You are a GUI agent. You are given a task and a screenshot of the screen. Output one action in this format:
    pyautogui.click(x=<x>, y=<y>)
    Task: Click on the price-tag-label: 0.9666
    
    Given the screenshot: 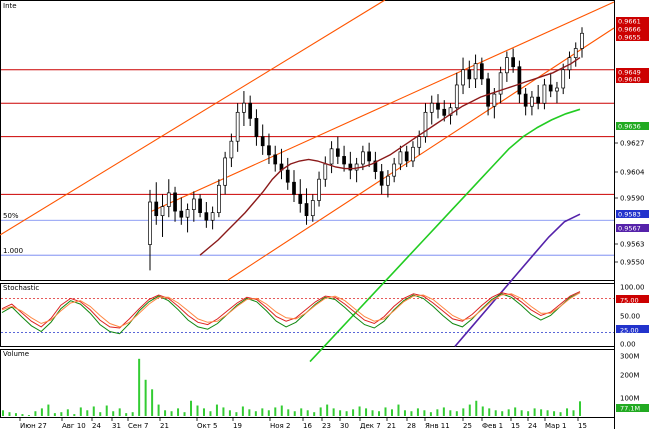 What is the action you would take?
    pyautogui.click(x=629, y=30)
    